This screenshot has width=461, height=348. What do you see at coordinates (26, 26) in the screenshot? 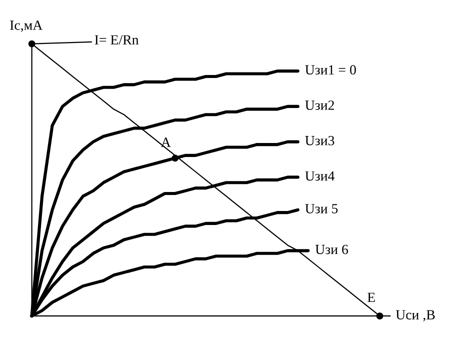
I see `y-axis-title: Iс,мА` at bounding box center [26, 26].